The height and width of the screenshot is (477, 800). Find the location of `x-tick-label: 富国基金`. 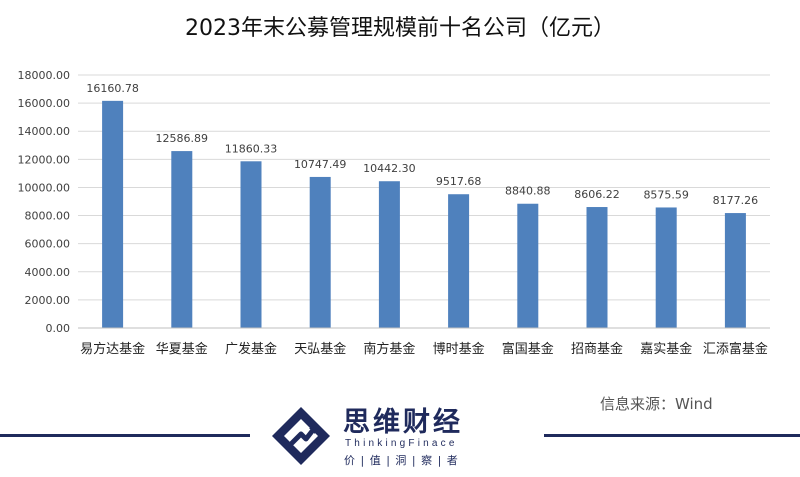

x-tick-label: 富国基金 is located at coordinates (528, 349).